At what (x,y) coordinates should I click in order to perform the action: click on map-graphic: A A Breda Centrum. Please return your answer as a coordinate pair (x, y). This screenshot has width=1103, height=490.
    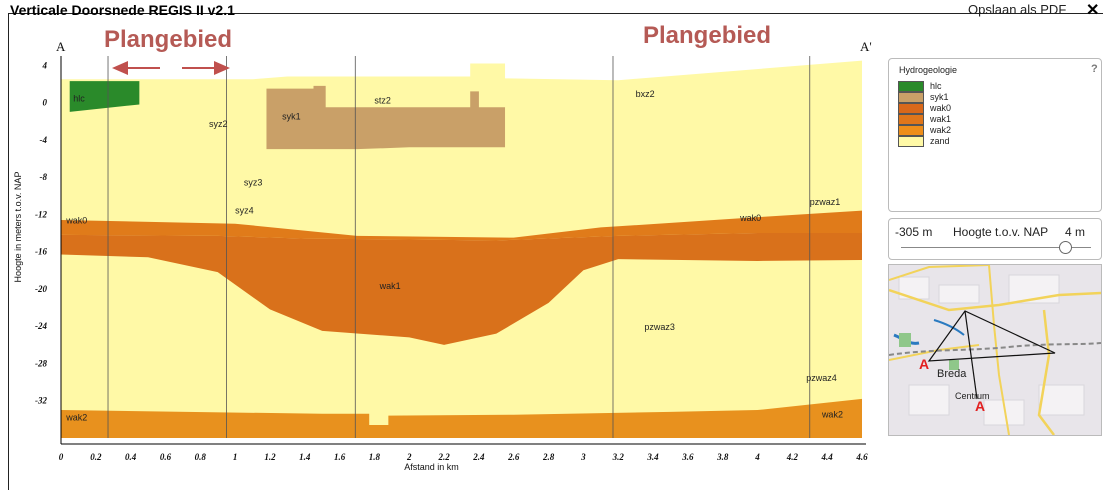
    Looking at the image, I should click on (995, 350).